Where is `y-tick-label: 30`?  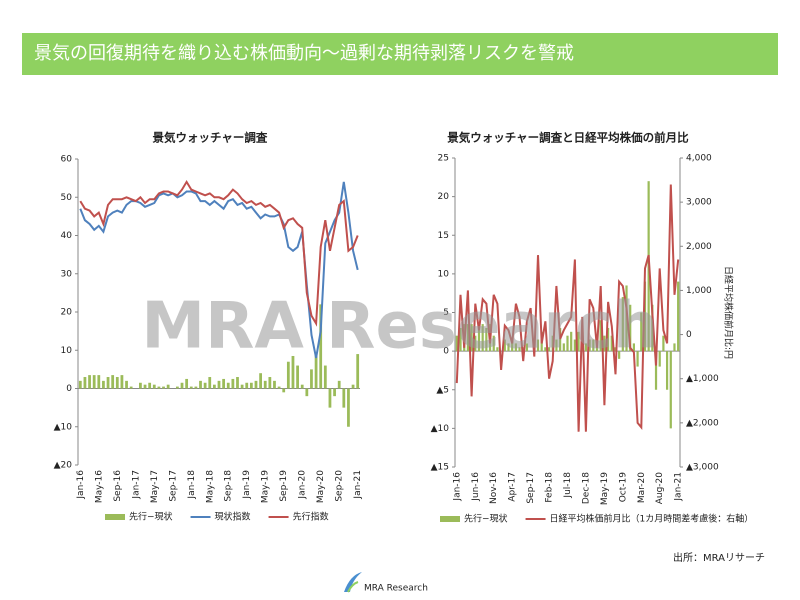 y-tick-label: 30 is located at coordinates (67, 274).